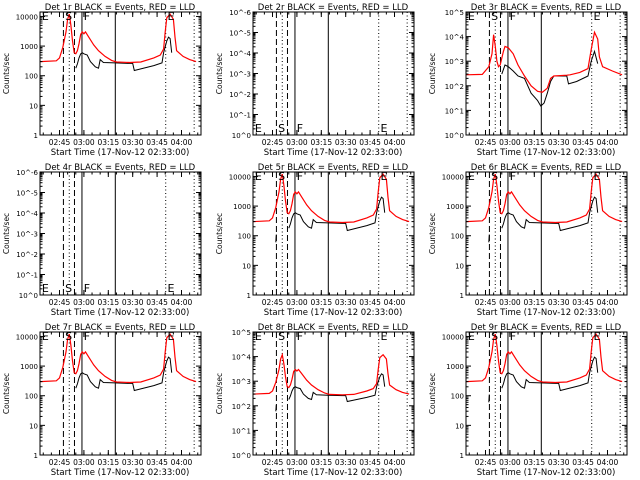 The image size is (640, 480). What do you see at coordinates (333, 328) in the screenshot?
I see `panel-title: Det 8r BLACK = Events, RED = LLD` at bounding box center [333, 328].